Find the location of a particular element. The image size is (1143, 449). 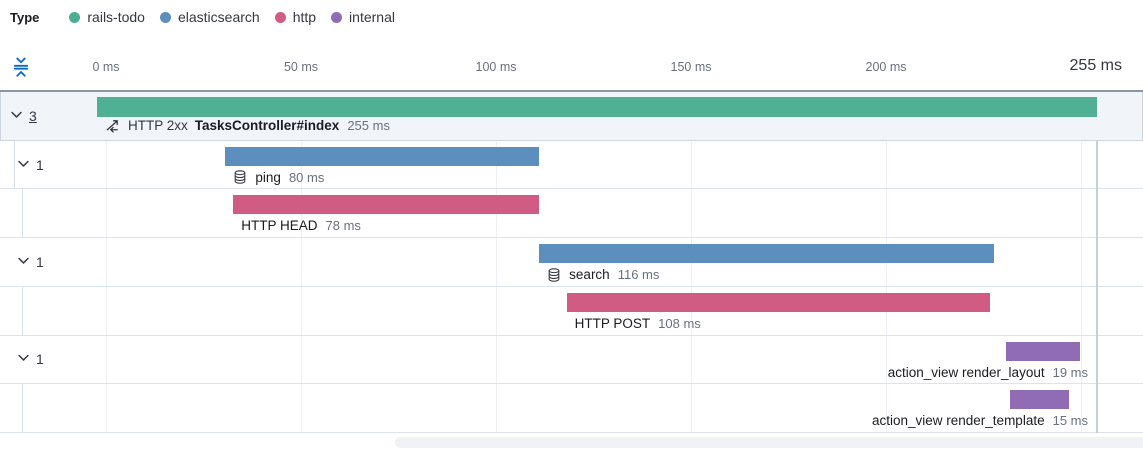

timeline-divider is located at coordinates (571, 91).